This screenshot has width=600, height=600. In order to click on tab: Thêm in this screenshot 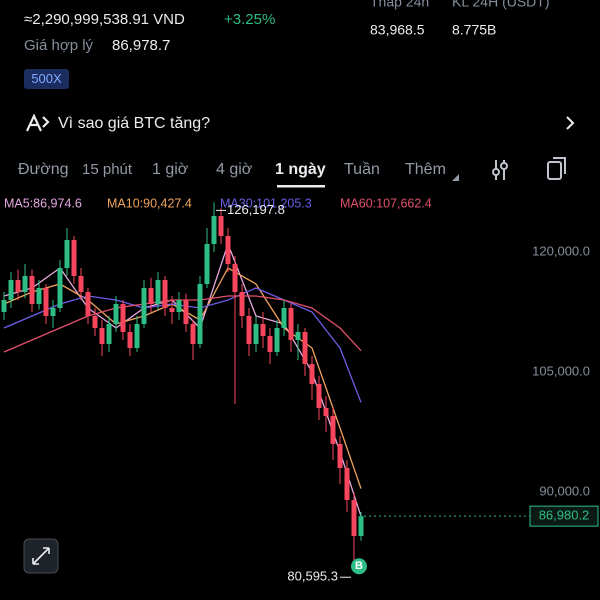, I will do `click(425, 169)`.